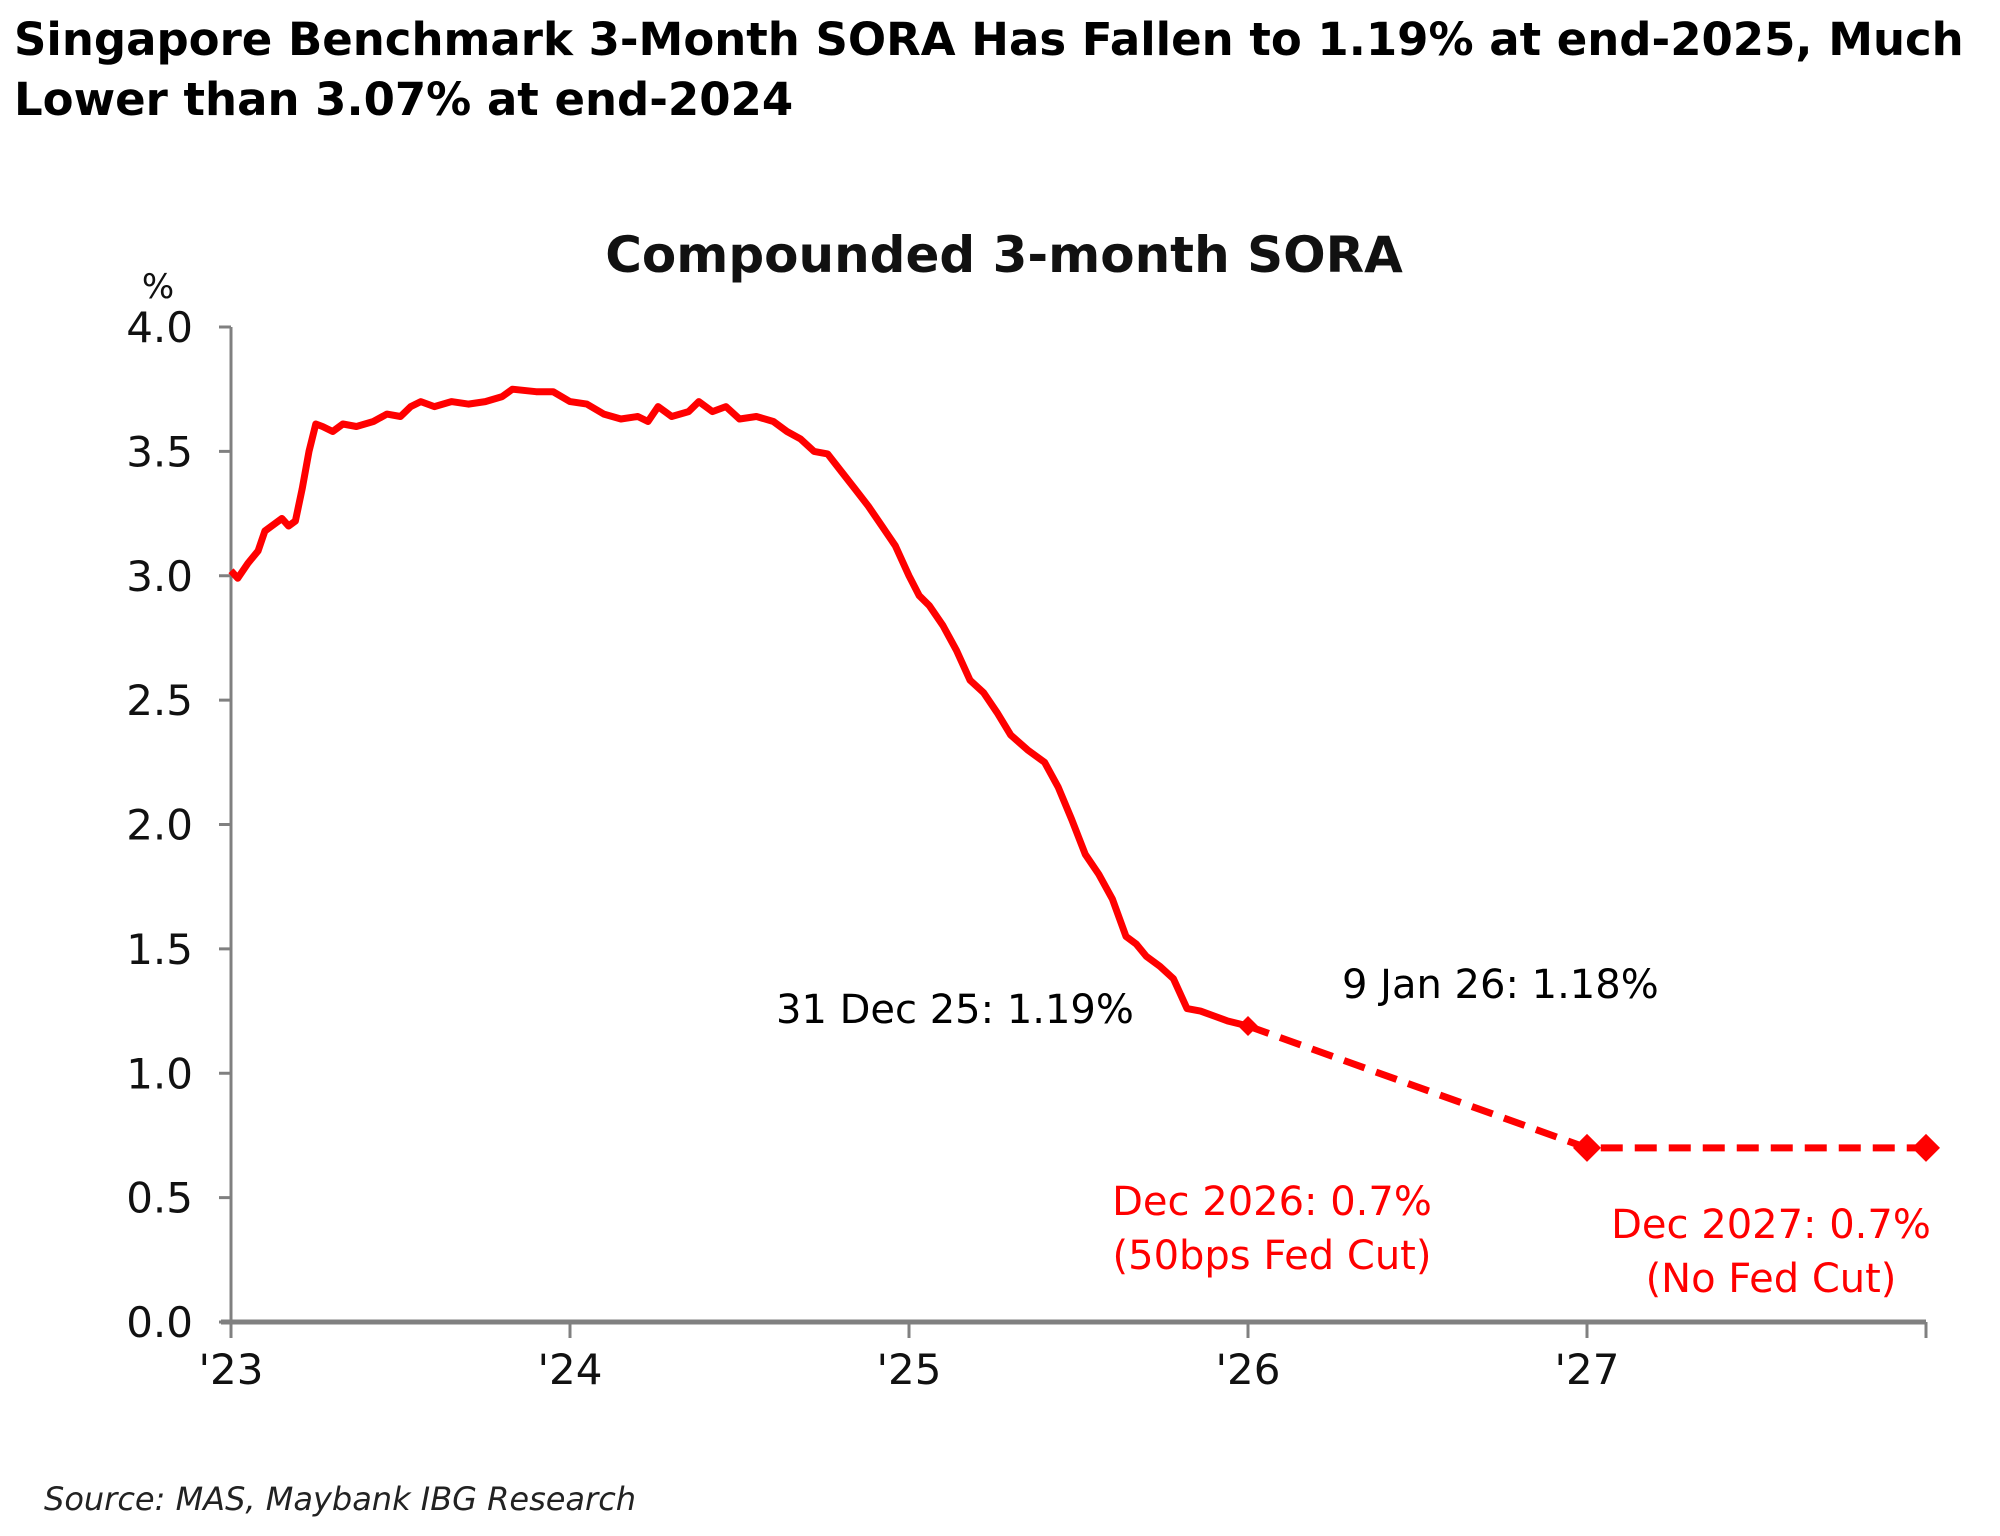 The image size is (2000, 1536). What do you see at coordinates (340, 1499) in the screenshot?
I see `source-note: Source: MAS, Maybank IBG Research` at bounding box center [340, 1499].